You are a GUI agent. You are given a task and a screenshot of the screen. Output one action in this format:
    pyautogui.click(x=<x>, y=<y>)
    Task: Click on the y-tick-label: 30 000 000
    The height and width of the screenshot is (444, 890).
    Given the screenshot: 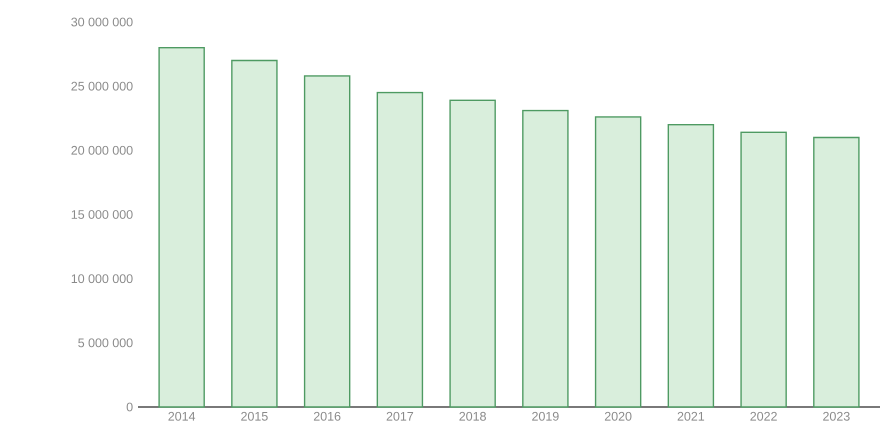 What is the action you would take?
    pyautogui.click(x=102, y=22)
    